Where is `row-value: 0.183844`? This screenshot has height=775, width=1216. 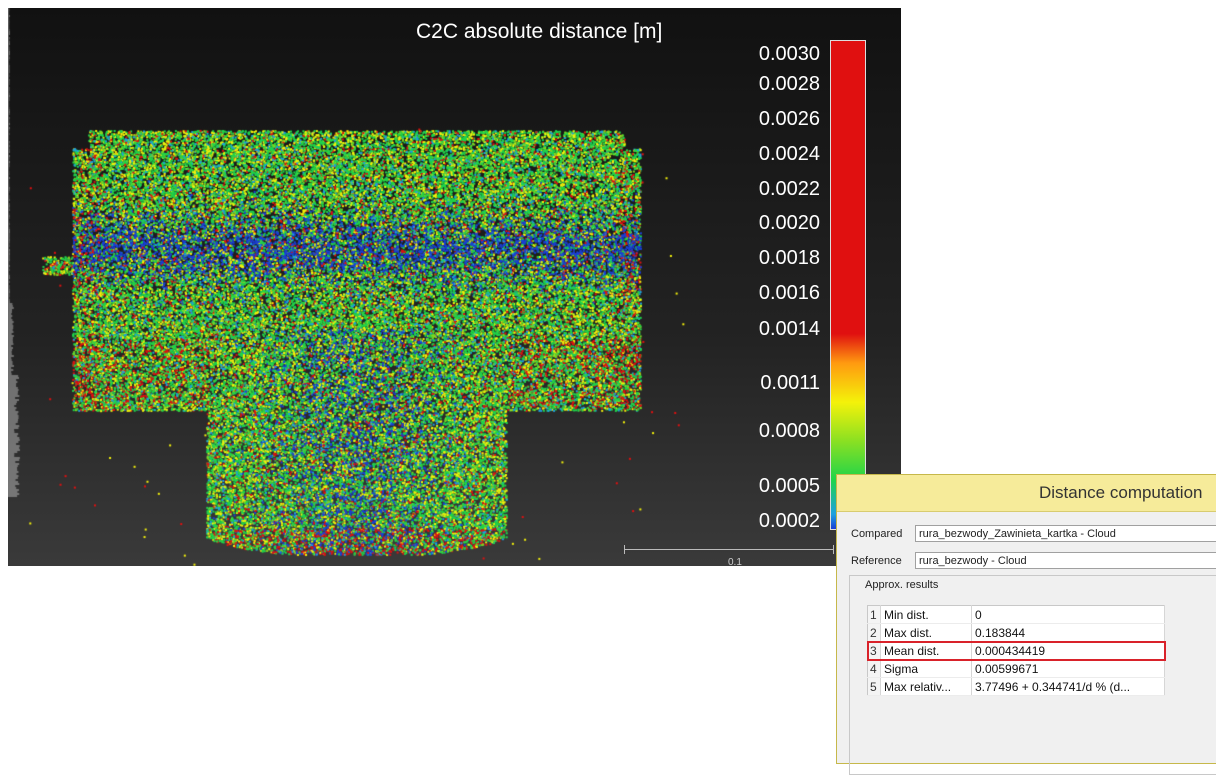 row-value: 0.183844 is located at coordinates (1068, 633).